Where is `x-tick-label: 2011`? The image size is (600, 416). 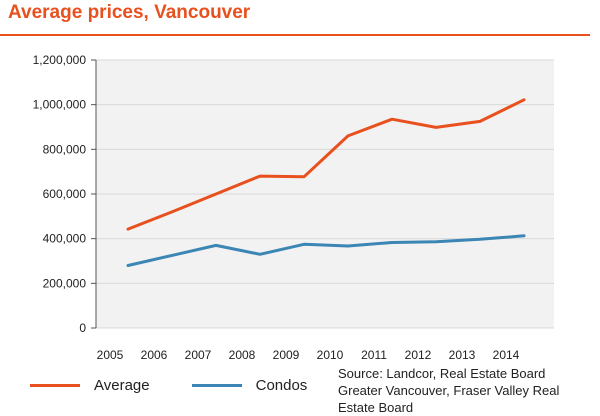
x-tick-label: 2011 is located at coordinates (374, 355).